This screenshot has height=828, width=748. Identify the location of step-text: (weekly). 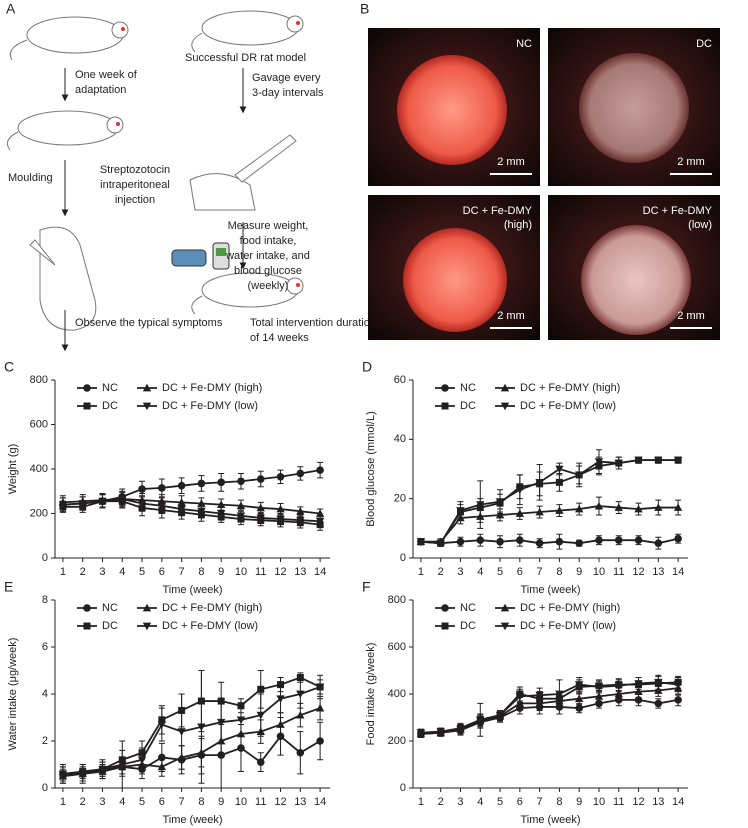
(268, 286).